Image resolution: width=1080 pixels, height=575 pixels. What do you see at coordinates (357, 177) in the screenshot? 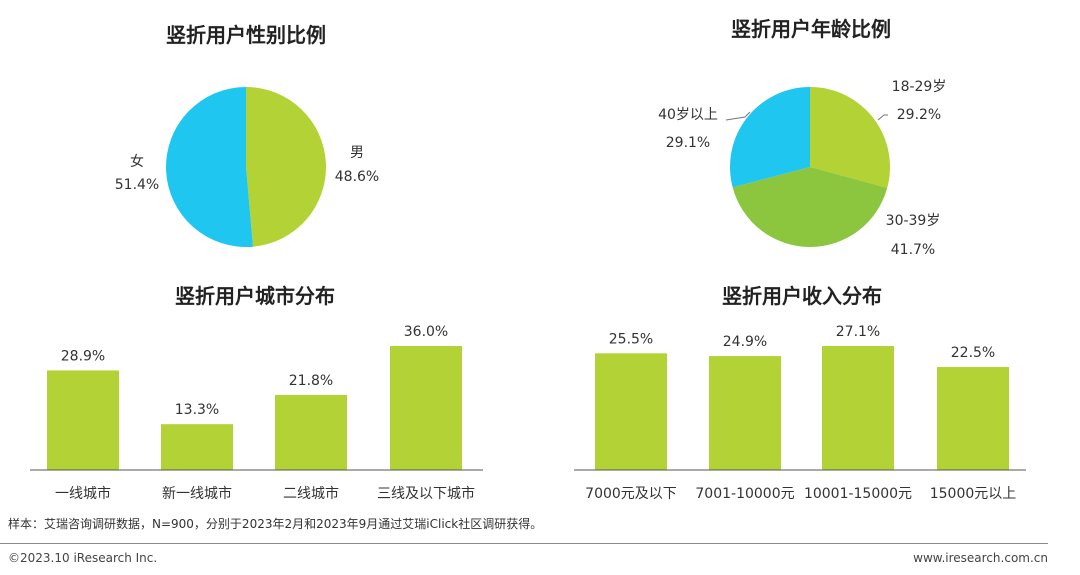
I see `pie-label-male-value: 48.6%` at bounding box center [357, 177].